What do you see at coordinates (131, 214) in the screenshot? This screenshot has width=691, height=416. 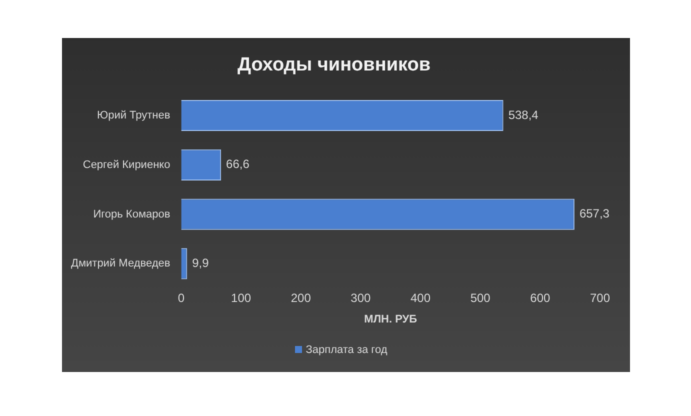 I see `y-tick-label: Игорь Комаров` at bounding box center [131, 214].